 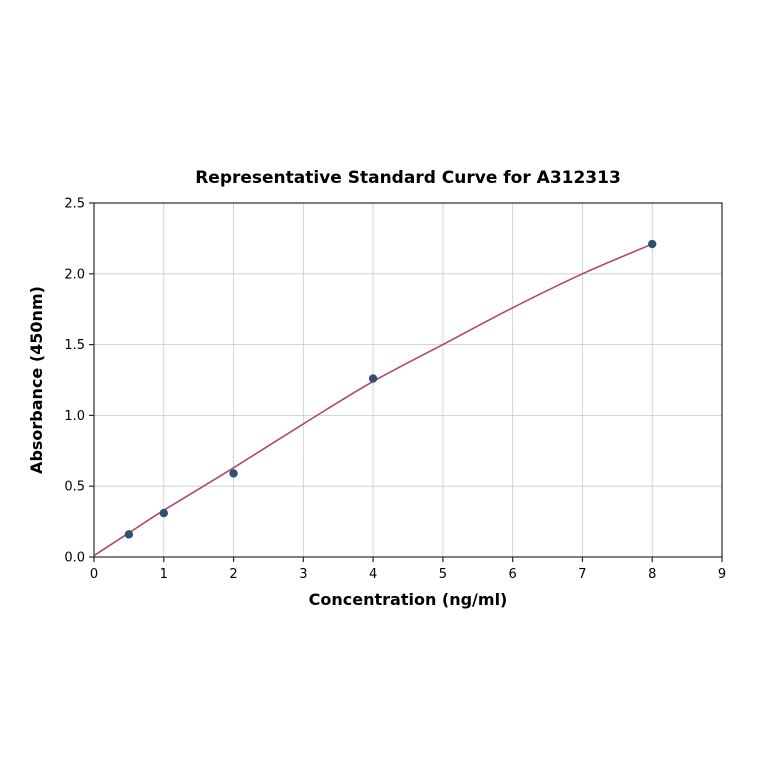 I want to click on x-tick-label: 6, so click(x=513, y=574).